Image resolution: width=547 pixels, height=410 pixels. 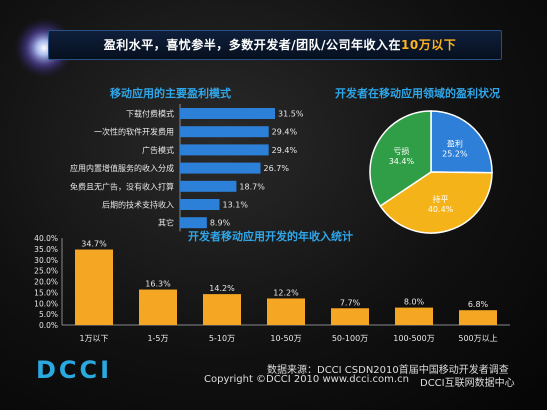 What do you see at coordinates (48, 325) in the screenshot?
I see `column-y-tick-label: 0.0%` at bounding box center [48, 325].